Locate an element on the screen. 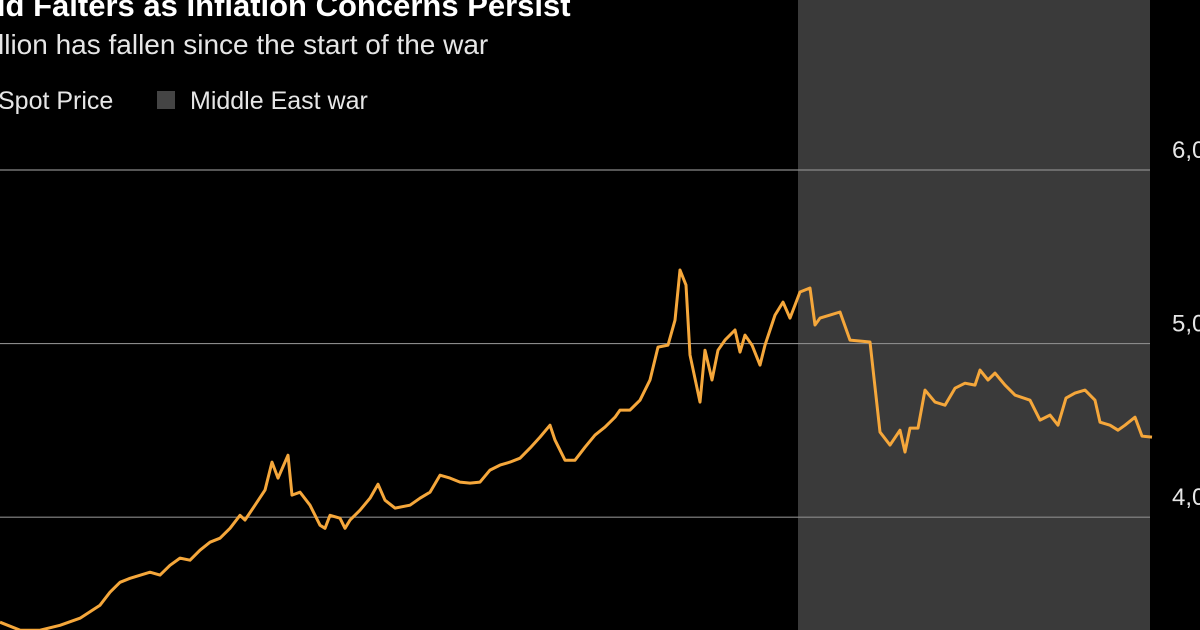  y-tick-label: 5,000 is located at coordinates (1186, 324).